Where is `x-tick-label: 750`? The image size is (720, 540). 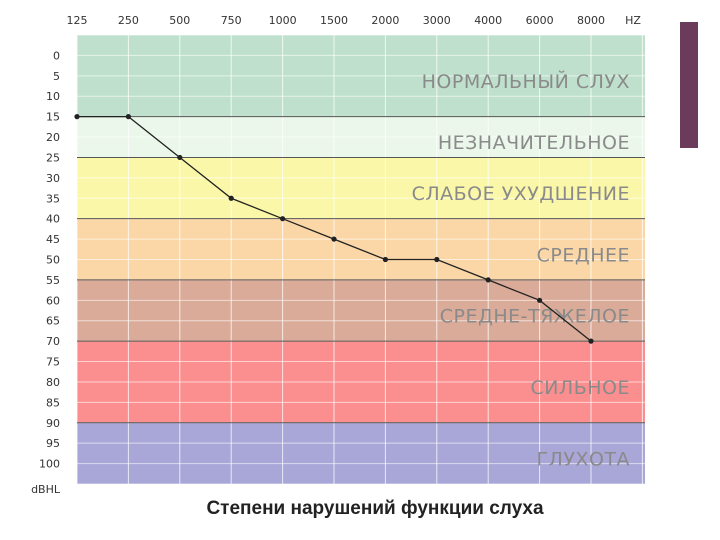
x-tick-label: 750 is located at coordinates (231, 20).